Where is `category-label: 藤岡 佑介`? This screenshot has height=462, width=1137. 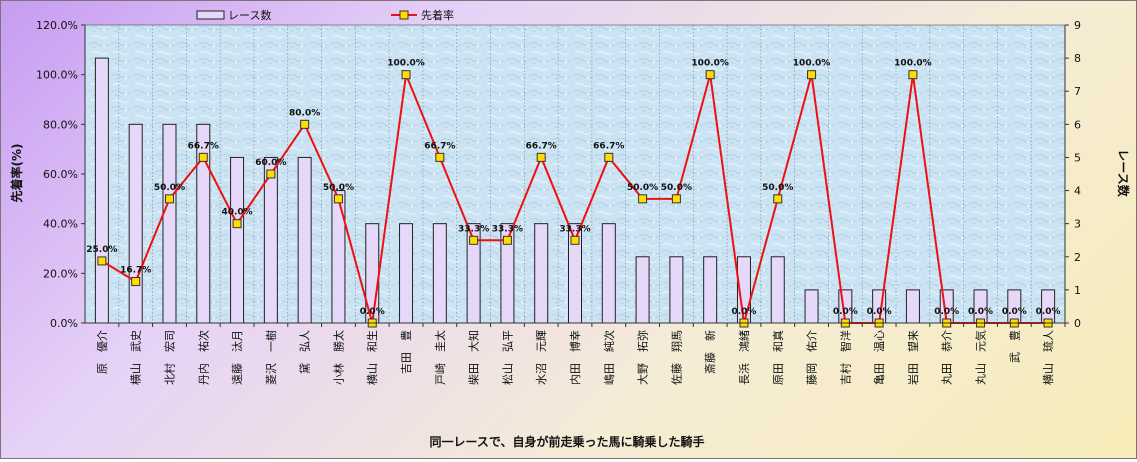 category-label: 藤岡 佑介 is located at coordinates (812, 357).